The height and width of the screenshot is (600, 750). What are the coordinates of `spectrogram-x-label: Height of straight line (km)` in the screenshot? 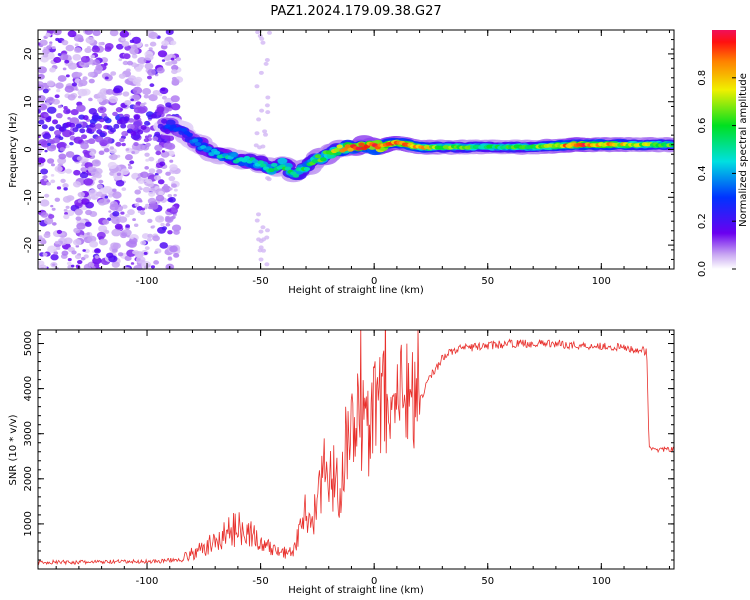 It's located at (356, 290).